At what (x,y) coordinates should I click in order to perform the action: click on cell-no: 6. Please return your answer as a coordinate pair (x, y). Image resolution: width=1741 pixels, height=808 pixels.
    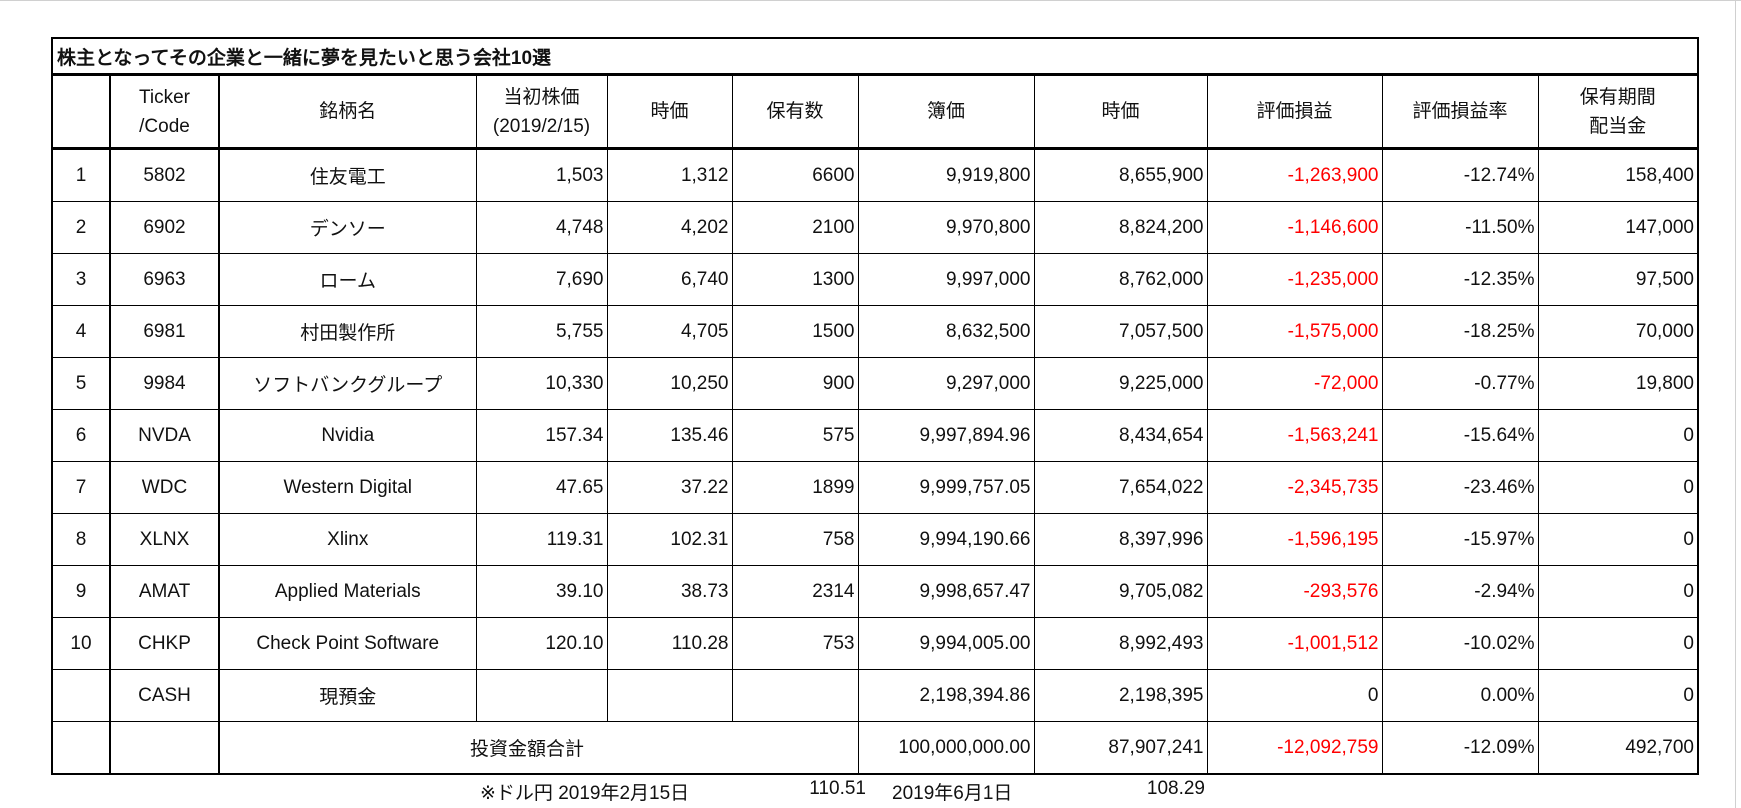
    Looking at the image, I should click on (81, 435).